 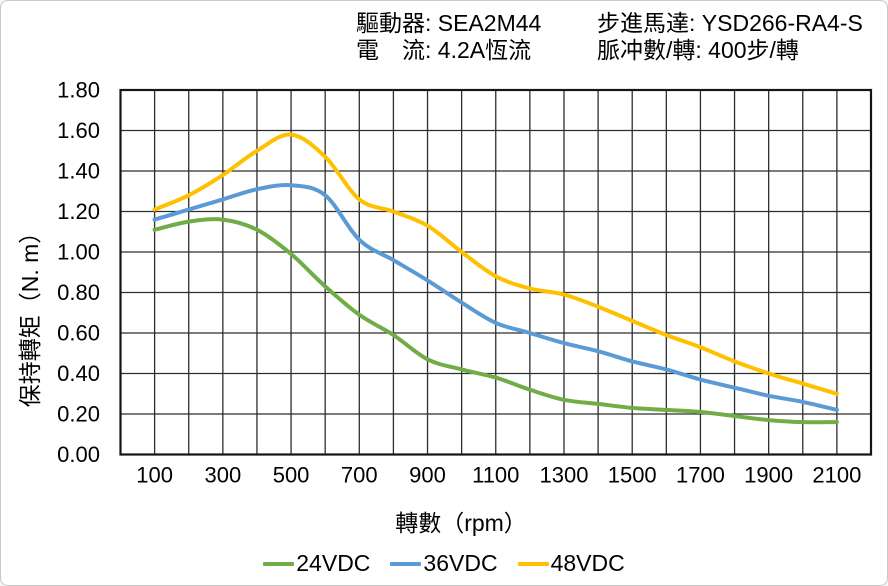 I want to click on y-tick-label: 1.60, so click(x=78, y=130).